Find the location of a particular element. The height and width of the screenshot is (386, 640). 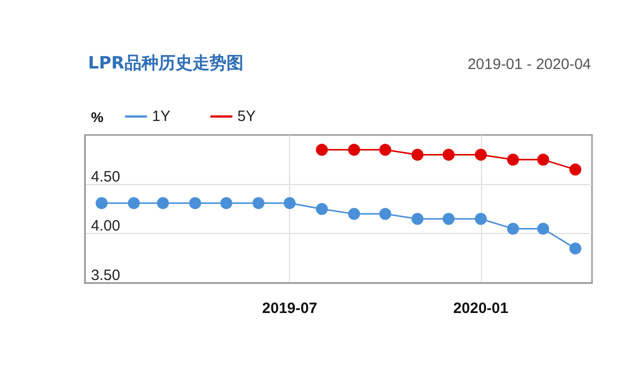

y-tick-label: 3.50 is located at coordinates (105, 275).